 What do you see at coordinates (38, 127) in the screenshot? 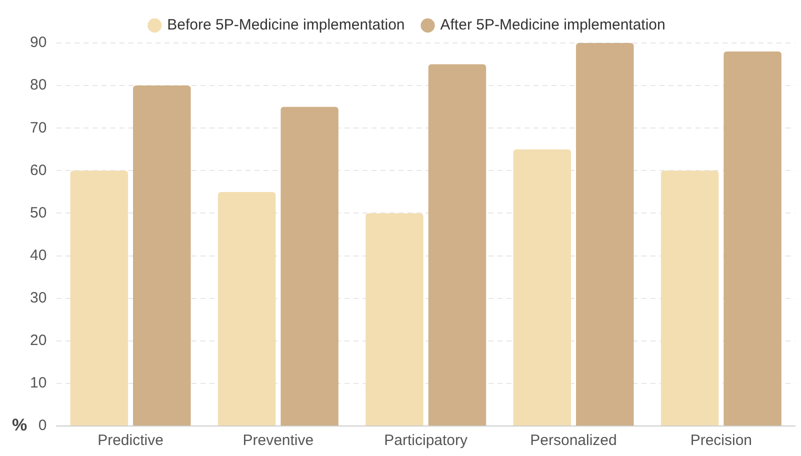
I see `y-tick-label: 70` at bounding box center [38, 127].